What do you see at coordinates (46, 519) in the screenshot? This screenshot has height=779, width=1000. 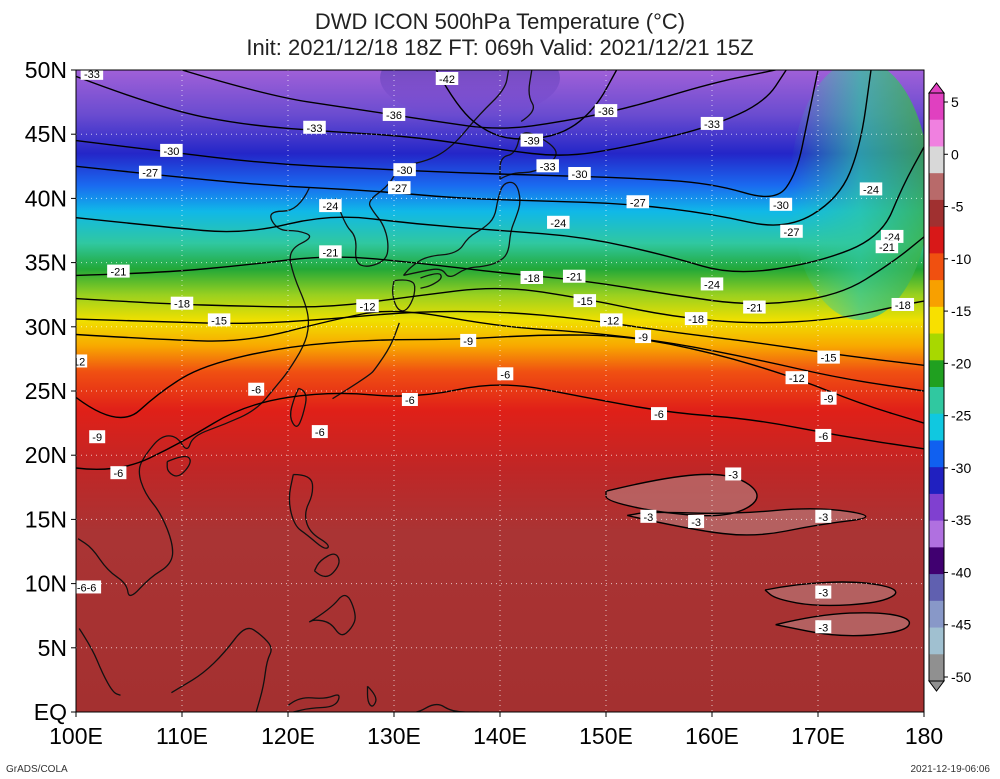 I see `y-tick-label: 15N` at bounding box center [46, 519].